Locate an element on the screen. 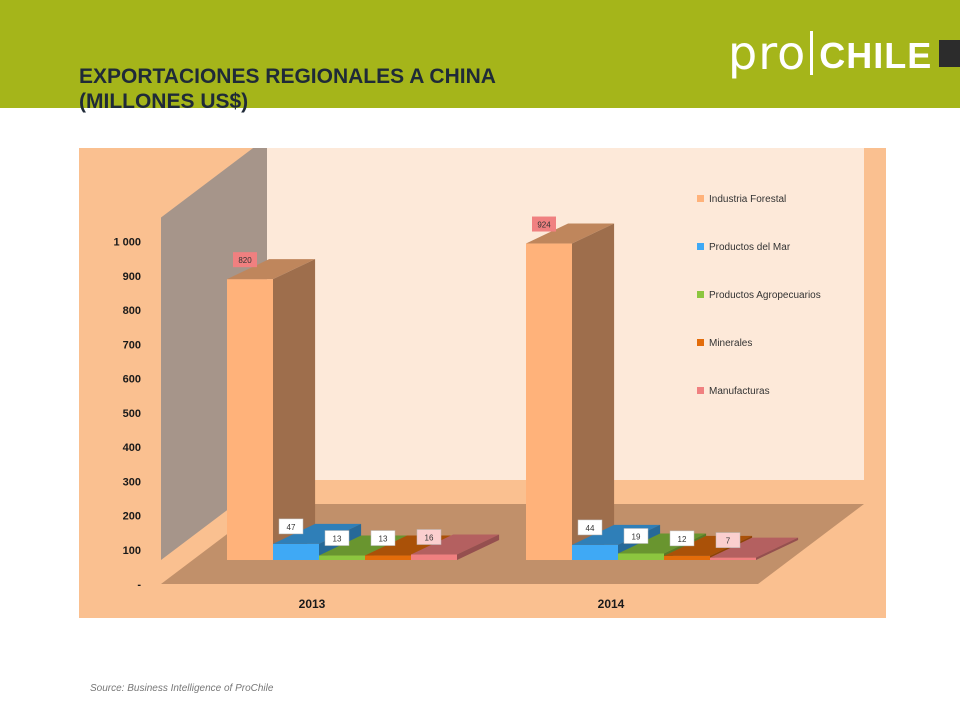 This screenshot has height=720, width=960. bar-front-productos-del-mar-2014 is located at coordinates (595, 552).